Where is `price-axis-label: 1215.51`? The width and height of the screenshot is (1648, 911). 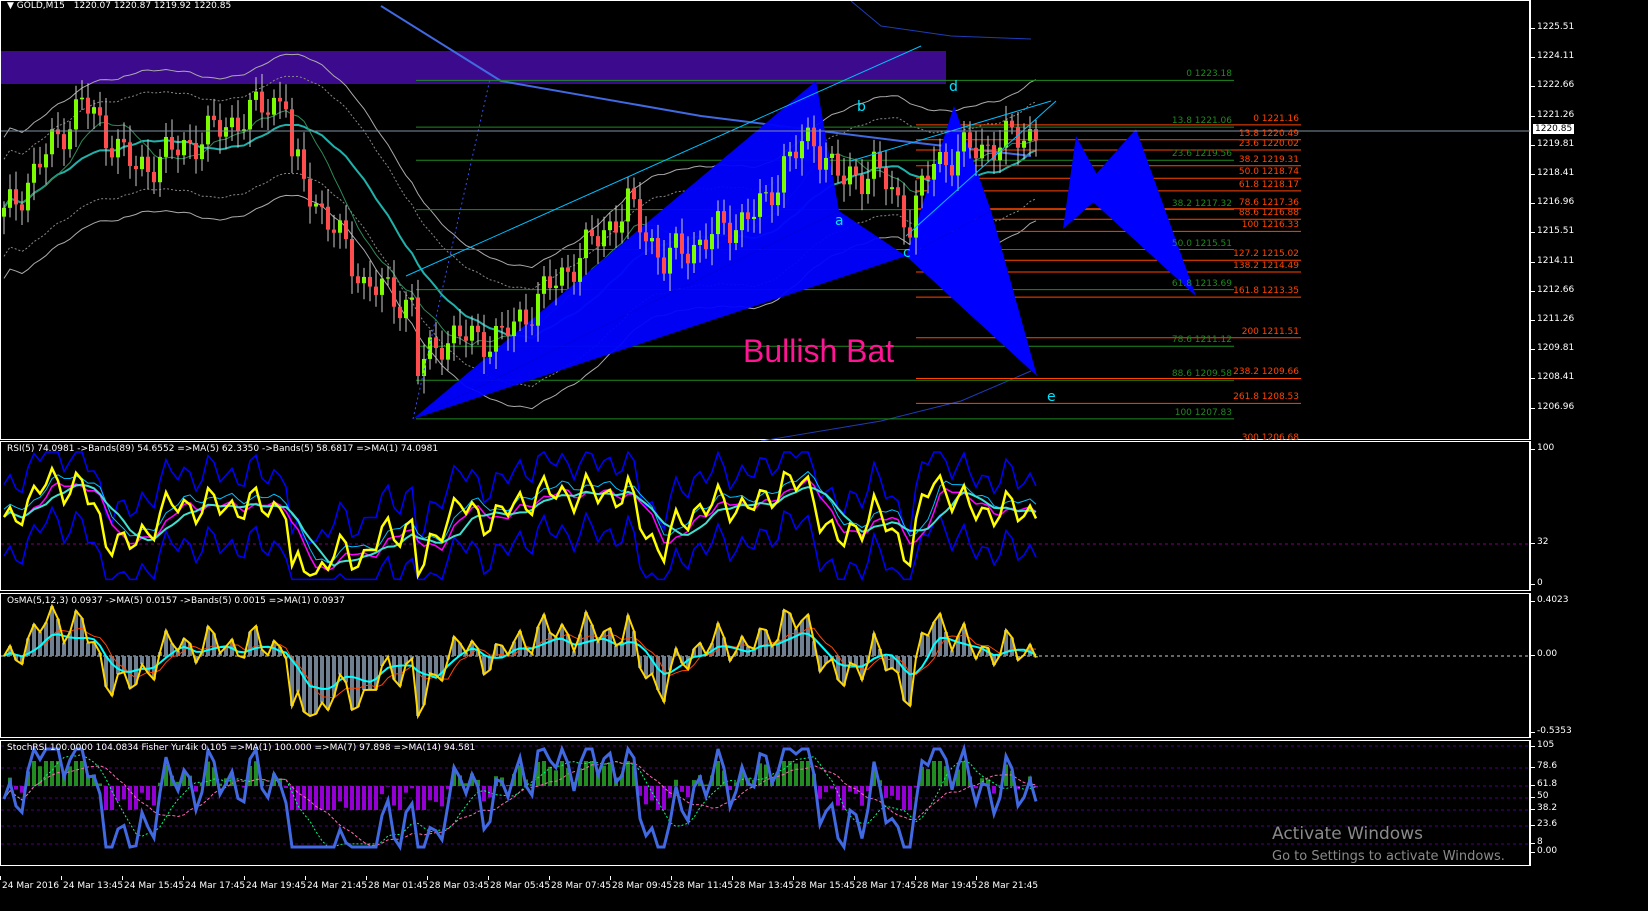
price-axis-label: 1215.51 is located at coordinates (1552, 231).